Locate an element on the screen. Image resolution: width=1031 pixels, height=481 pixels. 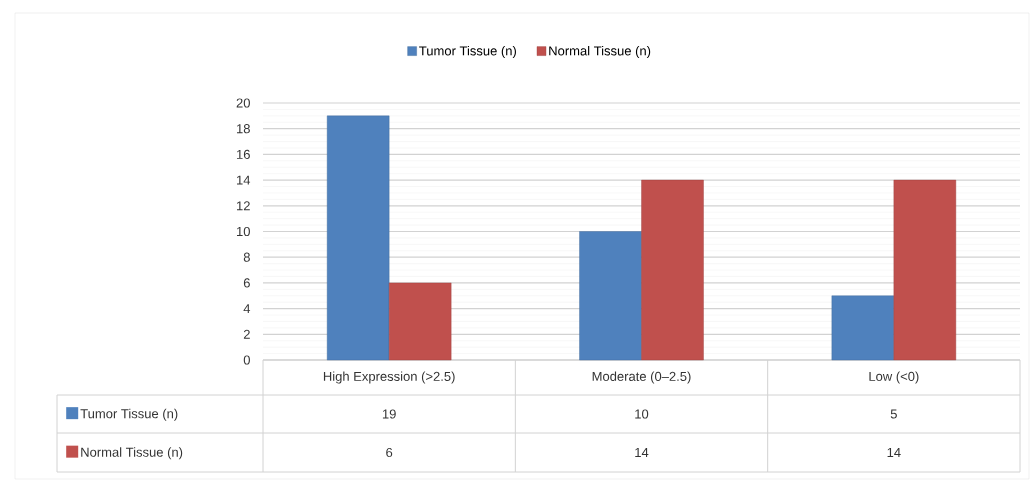
text: Tumor Tissue (n) is located at coordinates (129, 414).